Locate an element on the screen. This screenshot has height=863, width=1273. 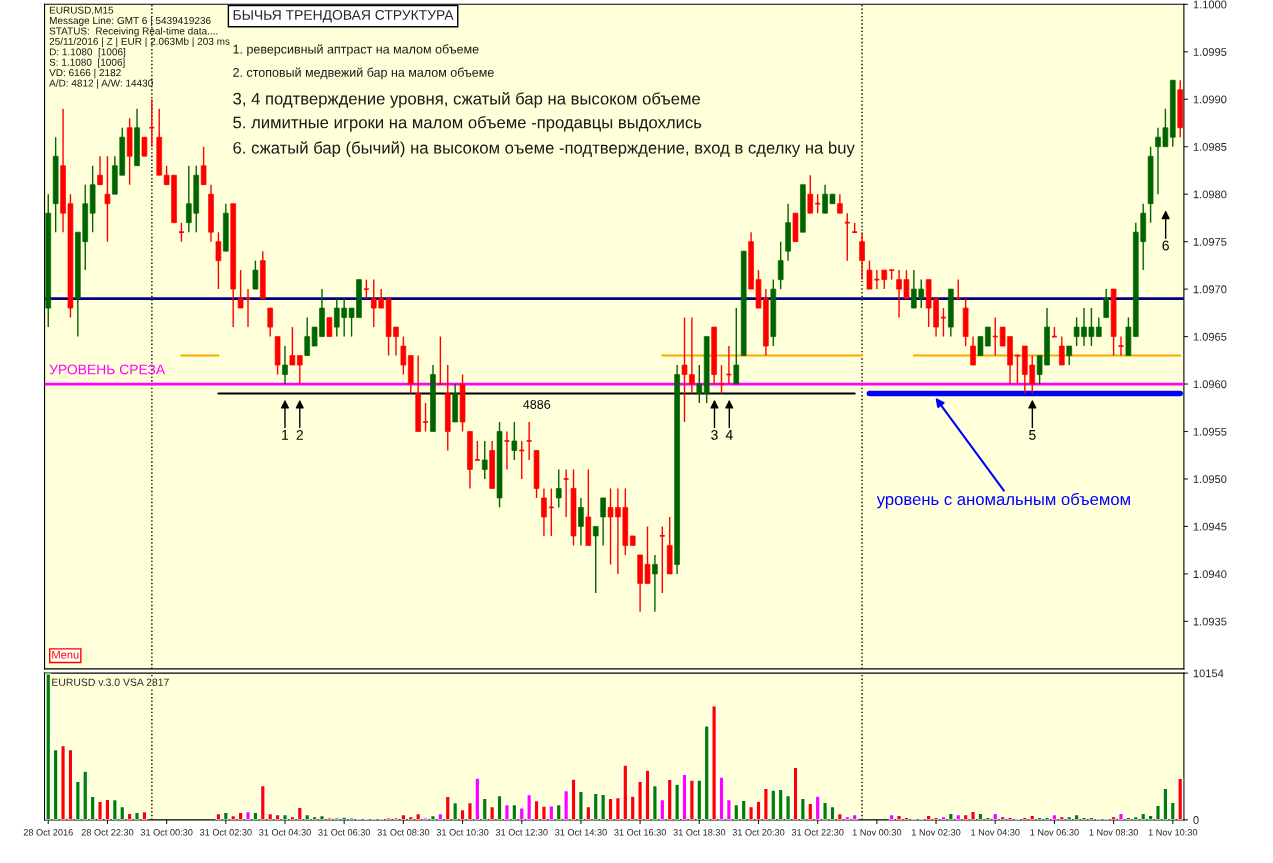
x-tick-label: 1 Nov 04:30 is located at coordinates (995, 832).